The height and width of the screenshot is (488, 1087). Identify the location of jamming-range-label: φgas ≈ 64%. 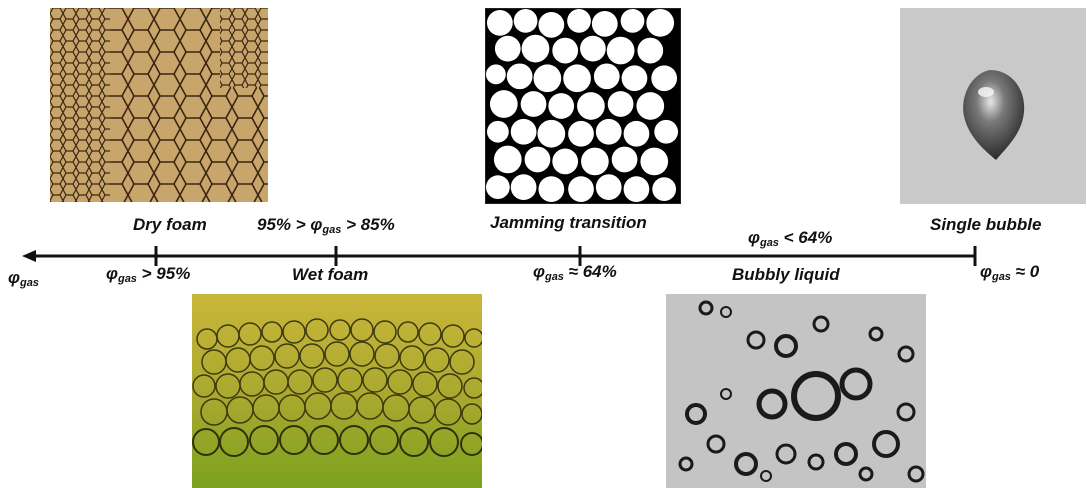
(575, 272).